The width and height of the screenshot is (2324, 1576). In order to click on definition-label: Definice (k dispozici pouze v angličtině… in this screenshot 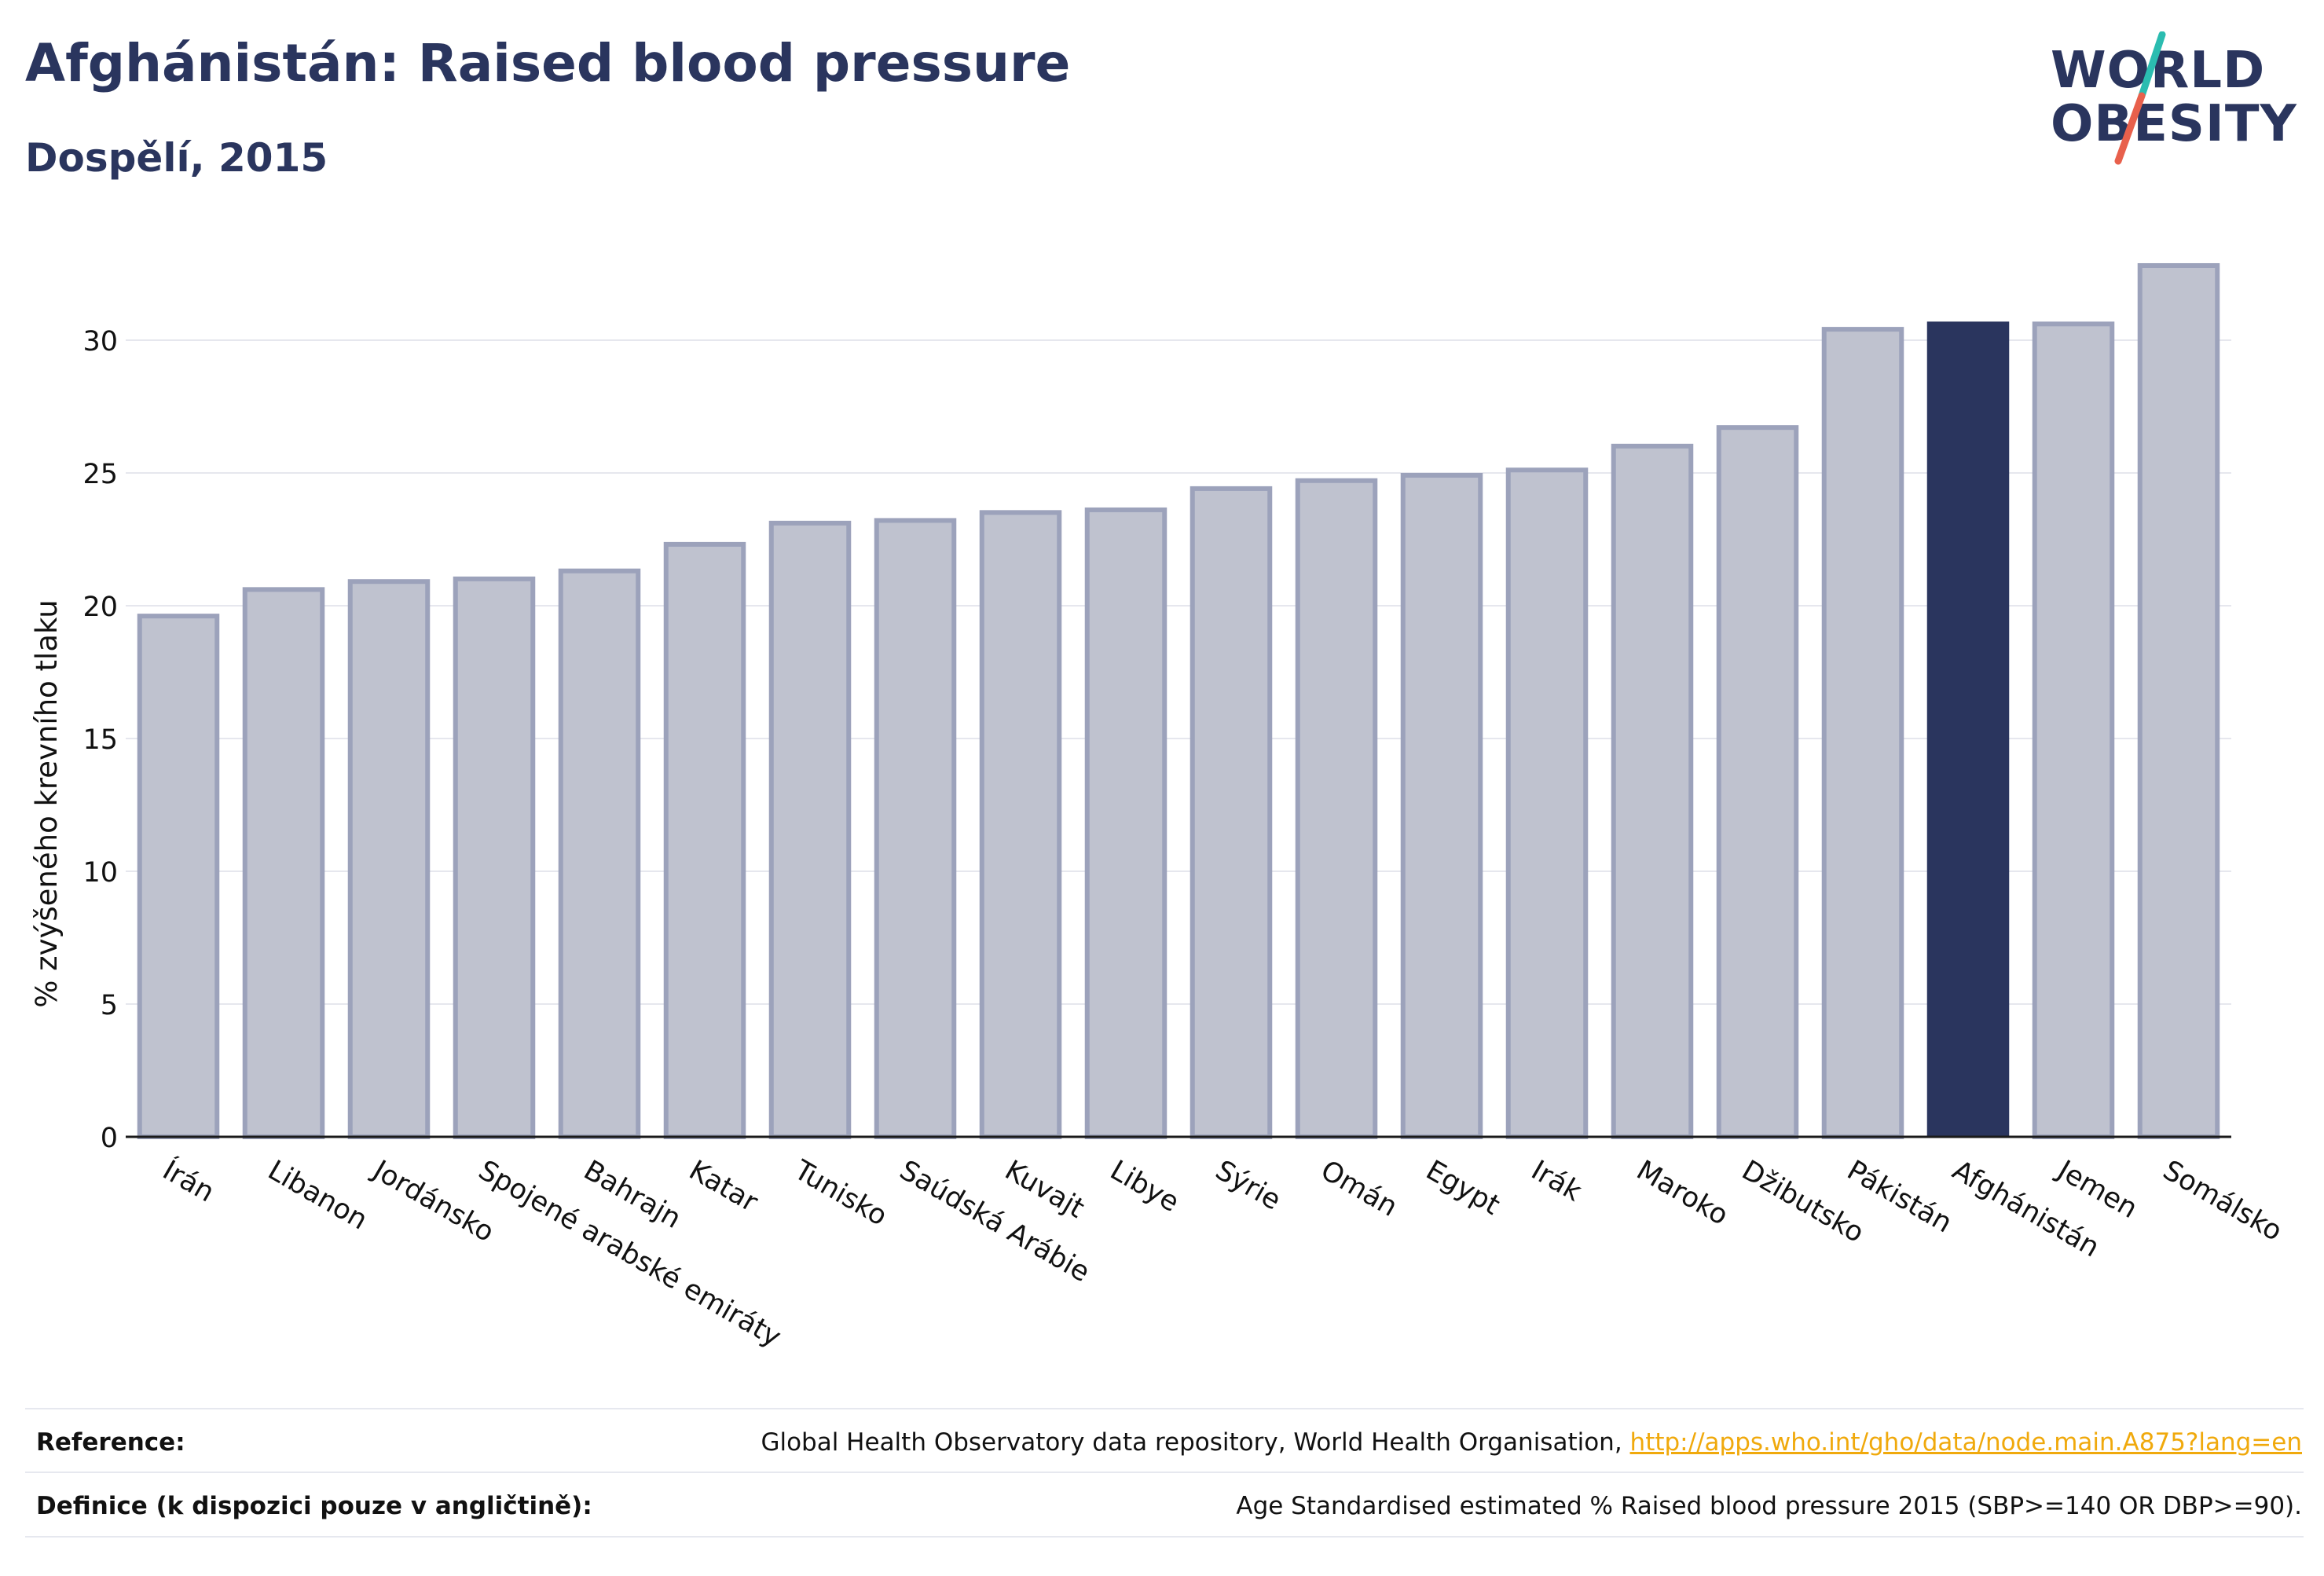, I will do `click(314, 1506)`.